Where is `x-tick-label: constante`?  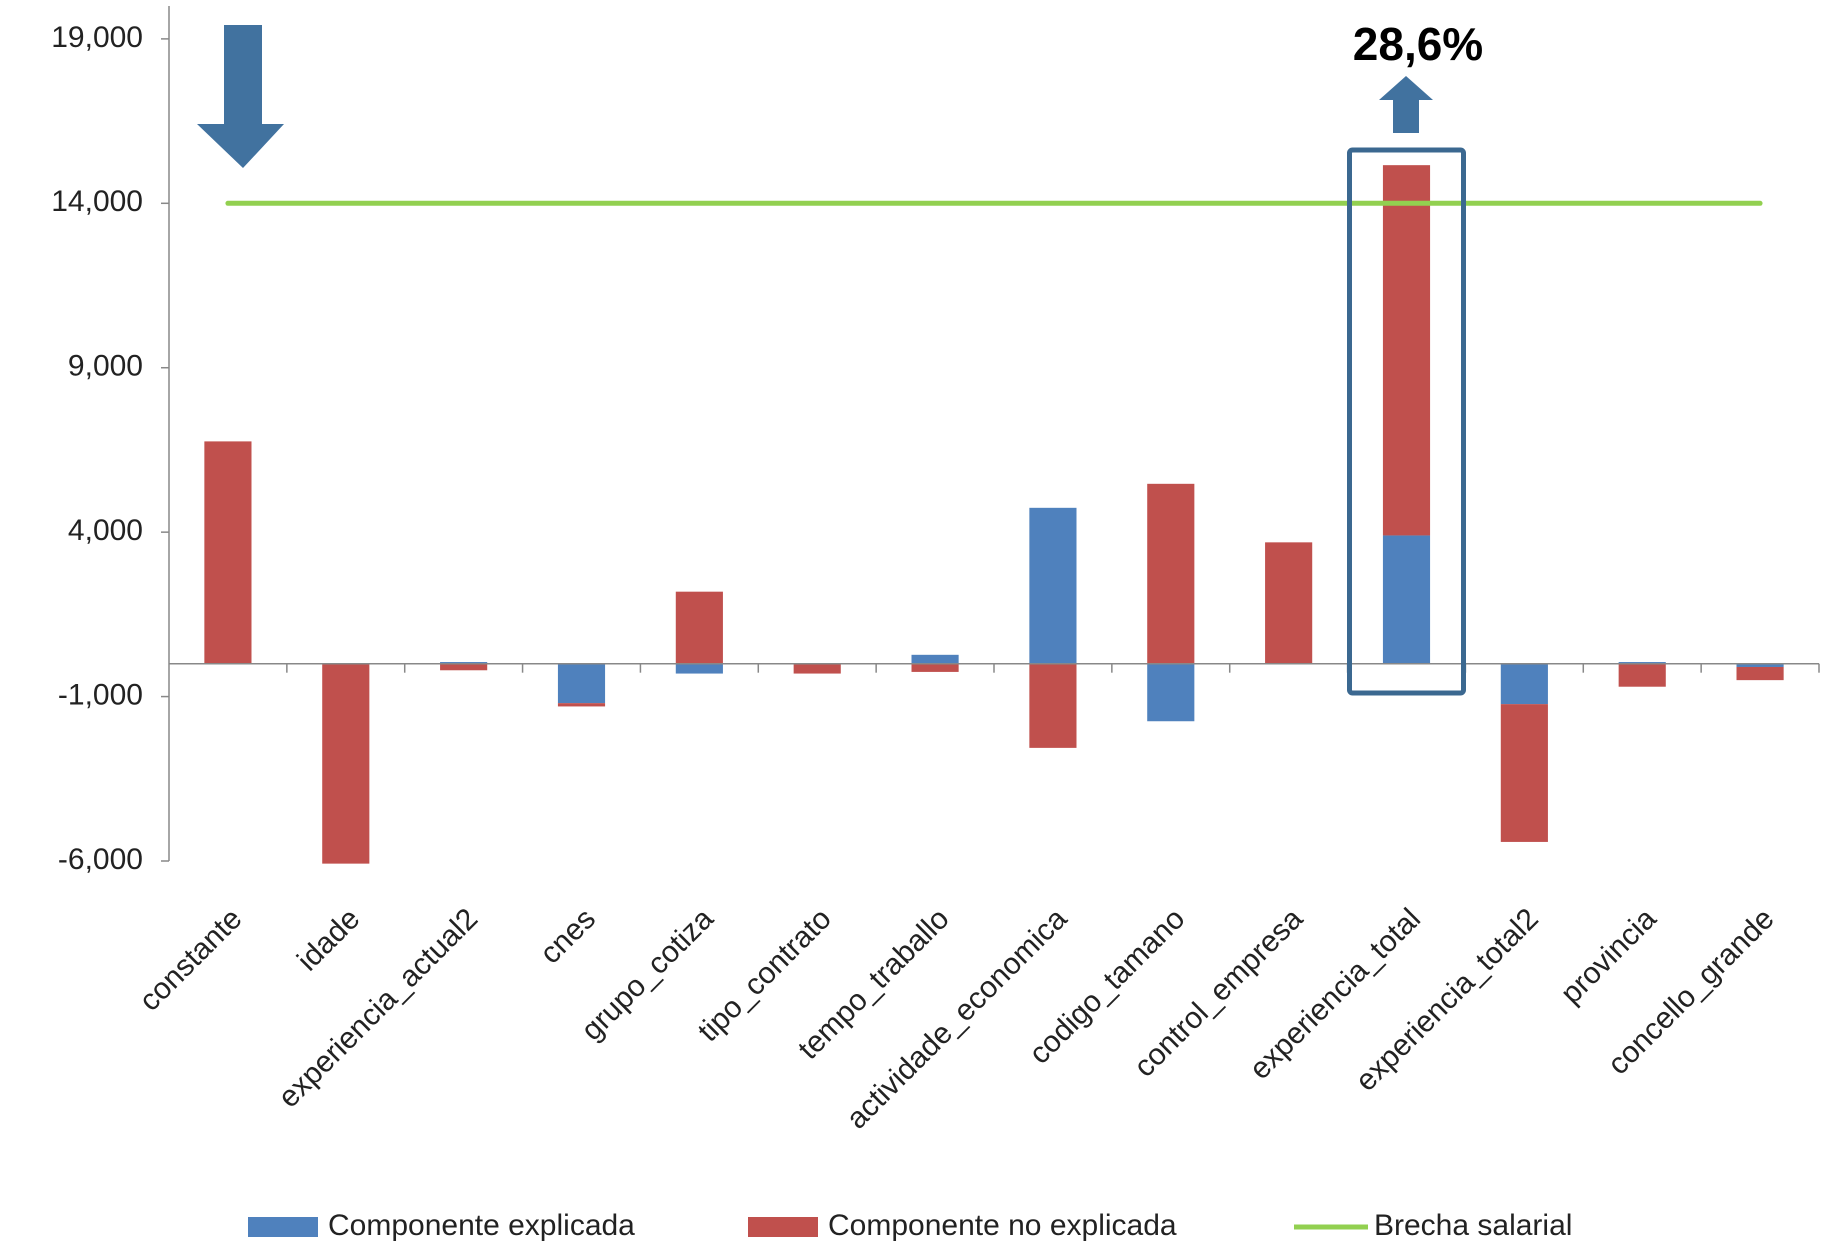
x-tick-label: constante is located at coordinates (190, 959).